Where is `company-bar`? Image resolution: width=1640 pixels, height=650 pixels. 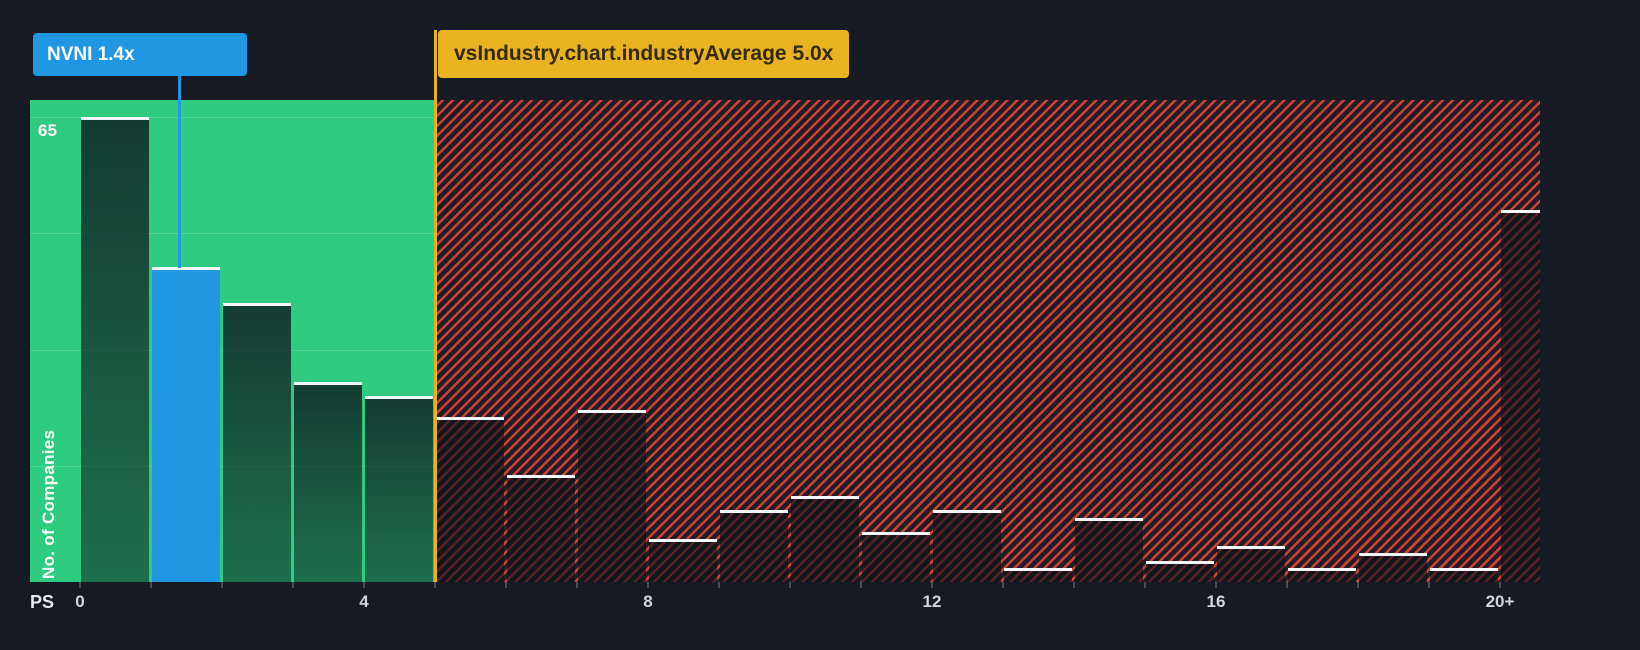 company-bar is located at coordinates (186, 424).